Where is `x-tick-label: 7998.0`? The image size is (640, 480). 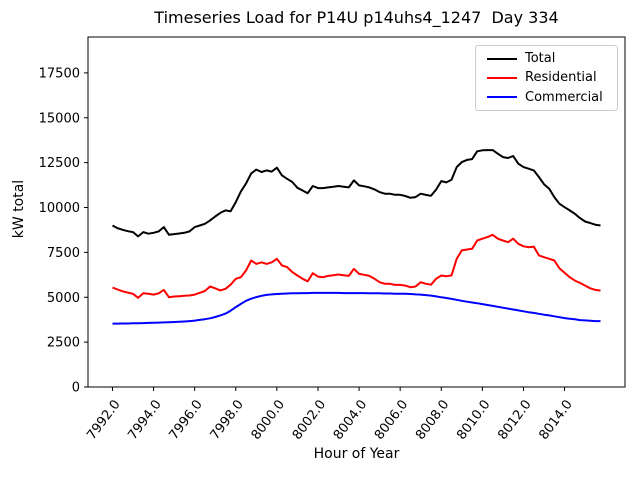 x-tick-label: 7998.0 is located at coordinates (227, 419).